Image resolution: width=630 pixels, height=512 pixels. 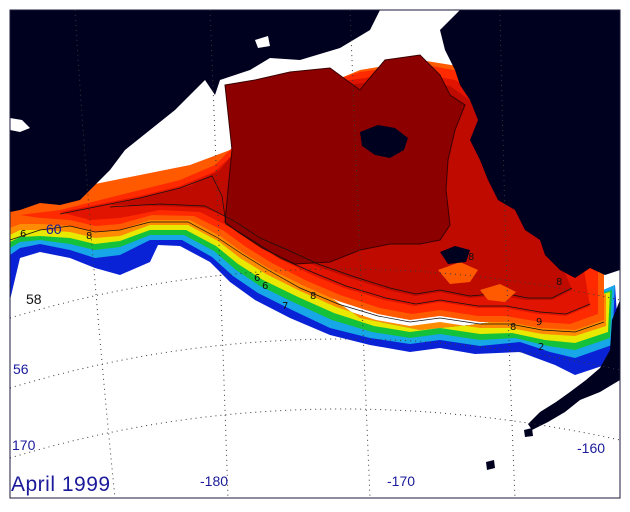 What do you see at coordinates (401, 481) in the screenshot?
I see `longitude-label-minus170: -170` at bounding box center [401, 481].